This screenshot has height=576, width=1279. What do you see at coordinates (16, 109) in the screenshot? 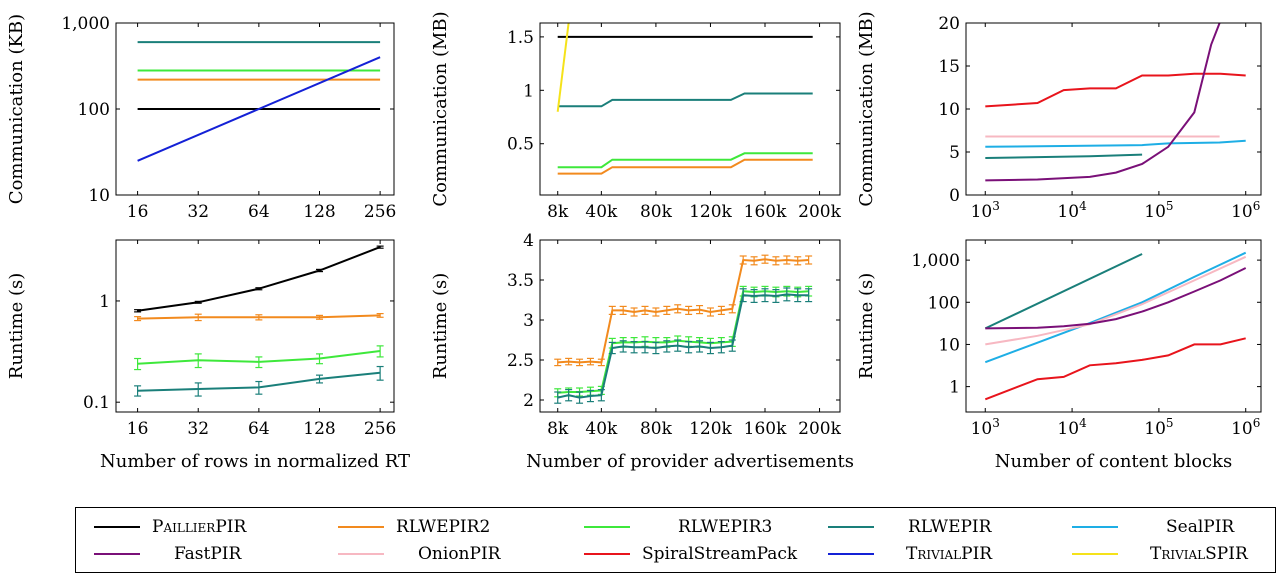
I see `y-axis-title: Communication (KB)` at bounding box center [16, 109].